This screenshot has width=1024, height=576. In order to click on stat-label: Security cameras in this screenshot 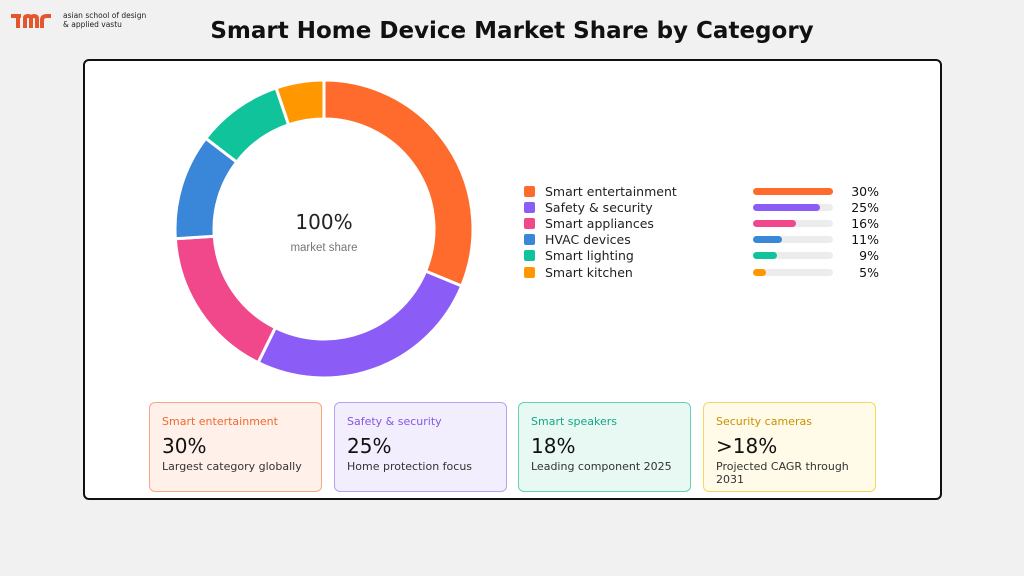, I will do `click(764, 421)`.